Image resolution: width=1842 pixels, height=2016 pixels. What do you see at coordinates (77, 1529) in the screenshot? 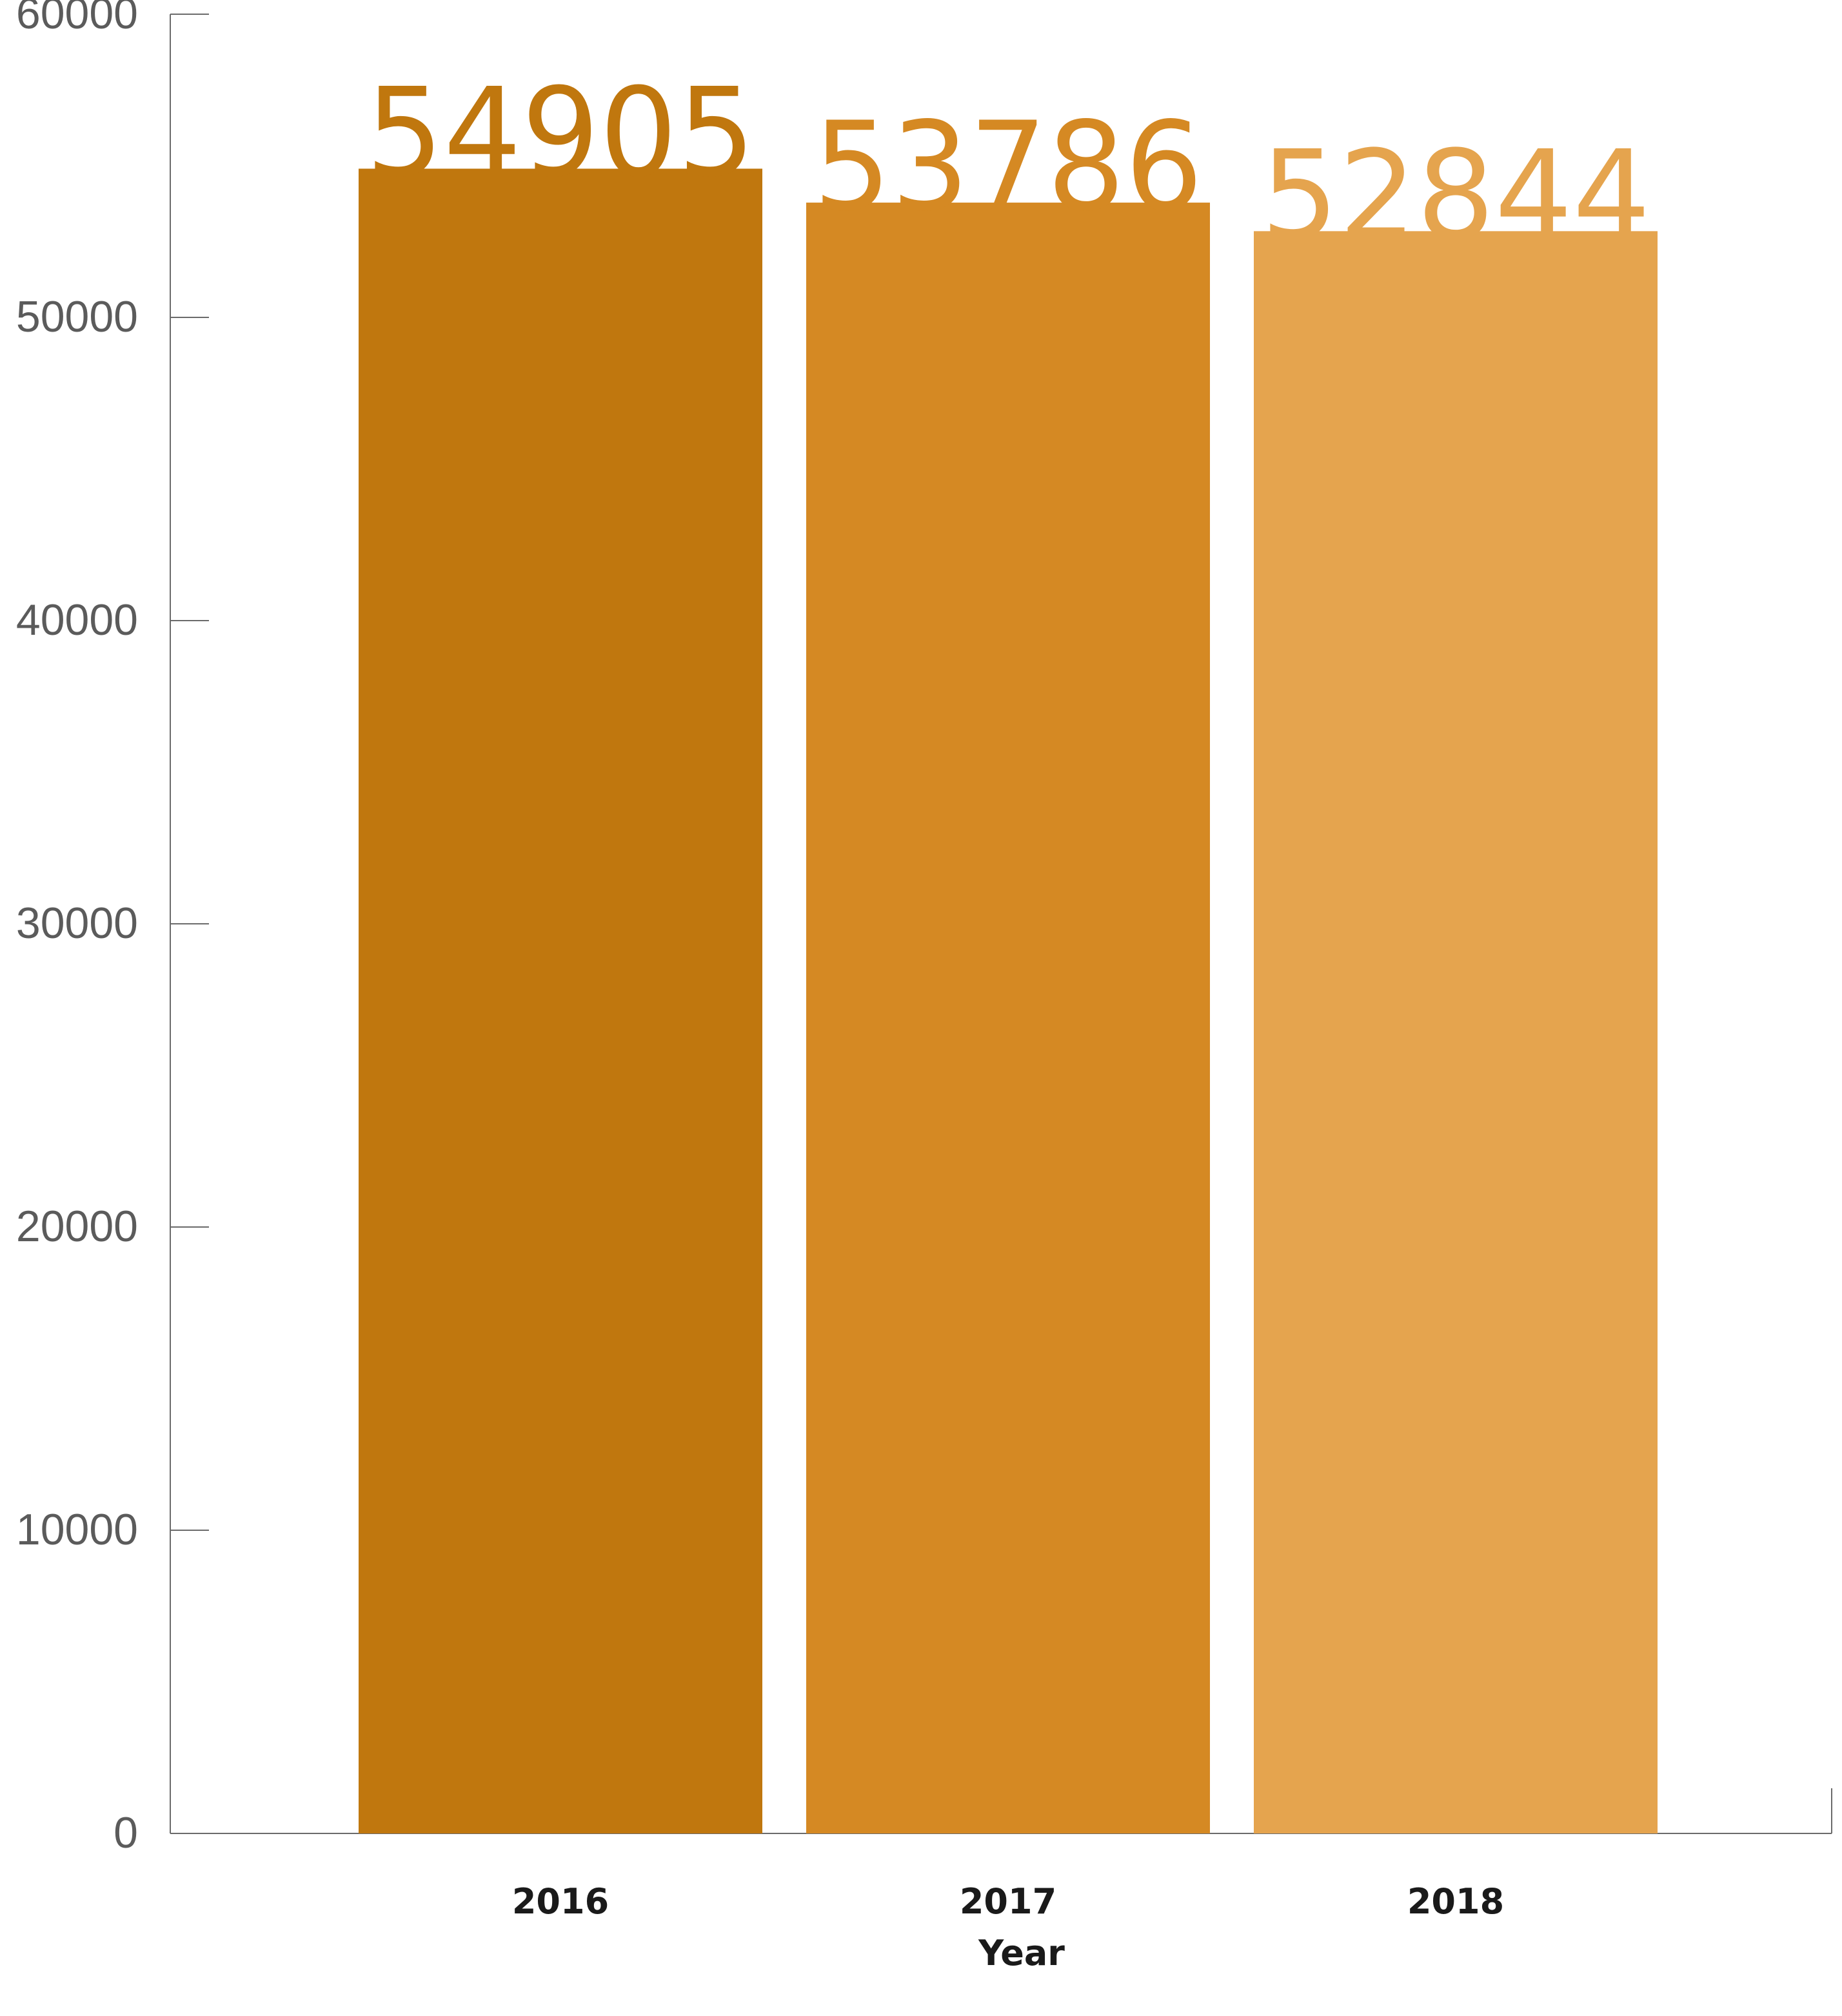
I see `y-tick-label: 10000` at bounding box center [77, 1529].